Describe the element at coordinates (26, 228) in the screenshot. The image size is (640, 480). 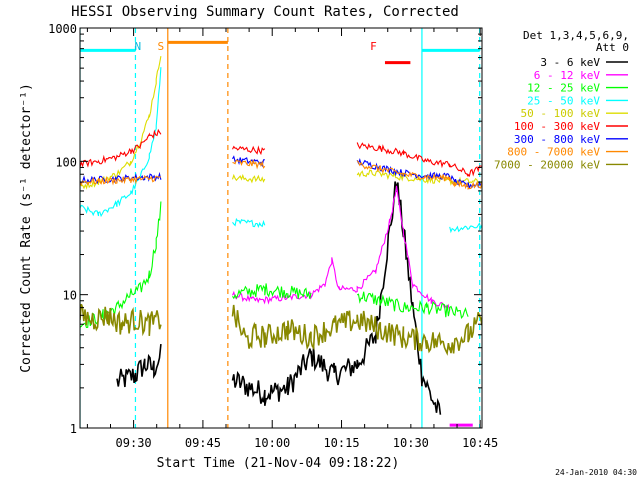
I see `y-axis-label: Corrected Count Rate (s⁻¹ detector⁻¹)` at that location.